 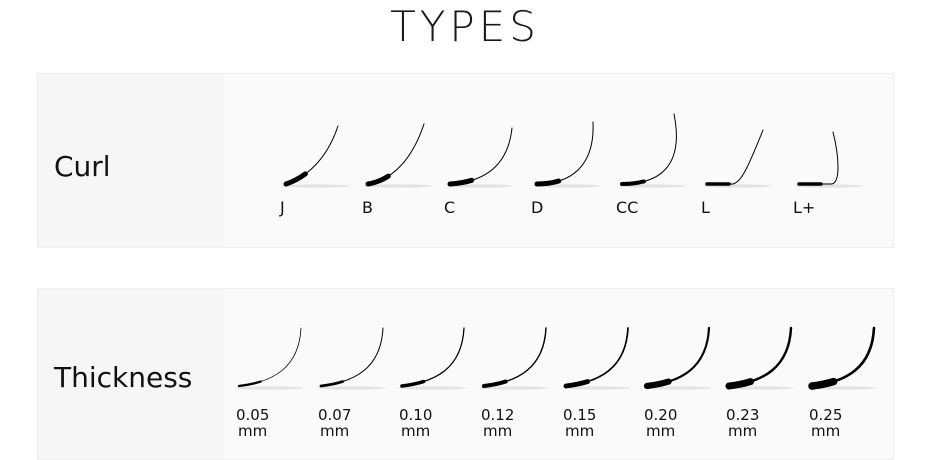 I want to click on curl-type-label: L+, so click(x=804, y=207).